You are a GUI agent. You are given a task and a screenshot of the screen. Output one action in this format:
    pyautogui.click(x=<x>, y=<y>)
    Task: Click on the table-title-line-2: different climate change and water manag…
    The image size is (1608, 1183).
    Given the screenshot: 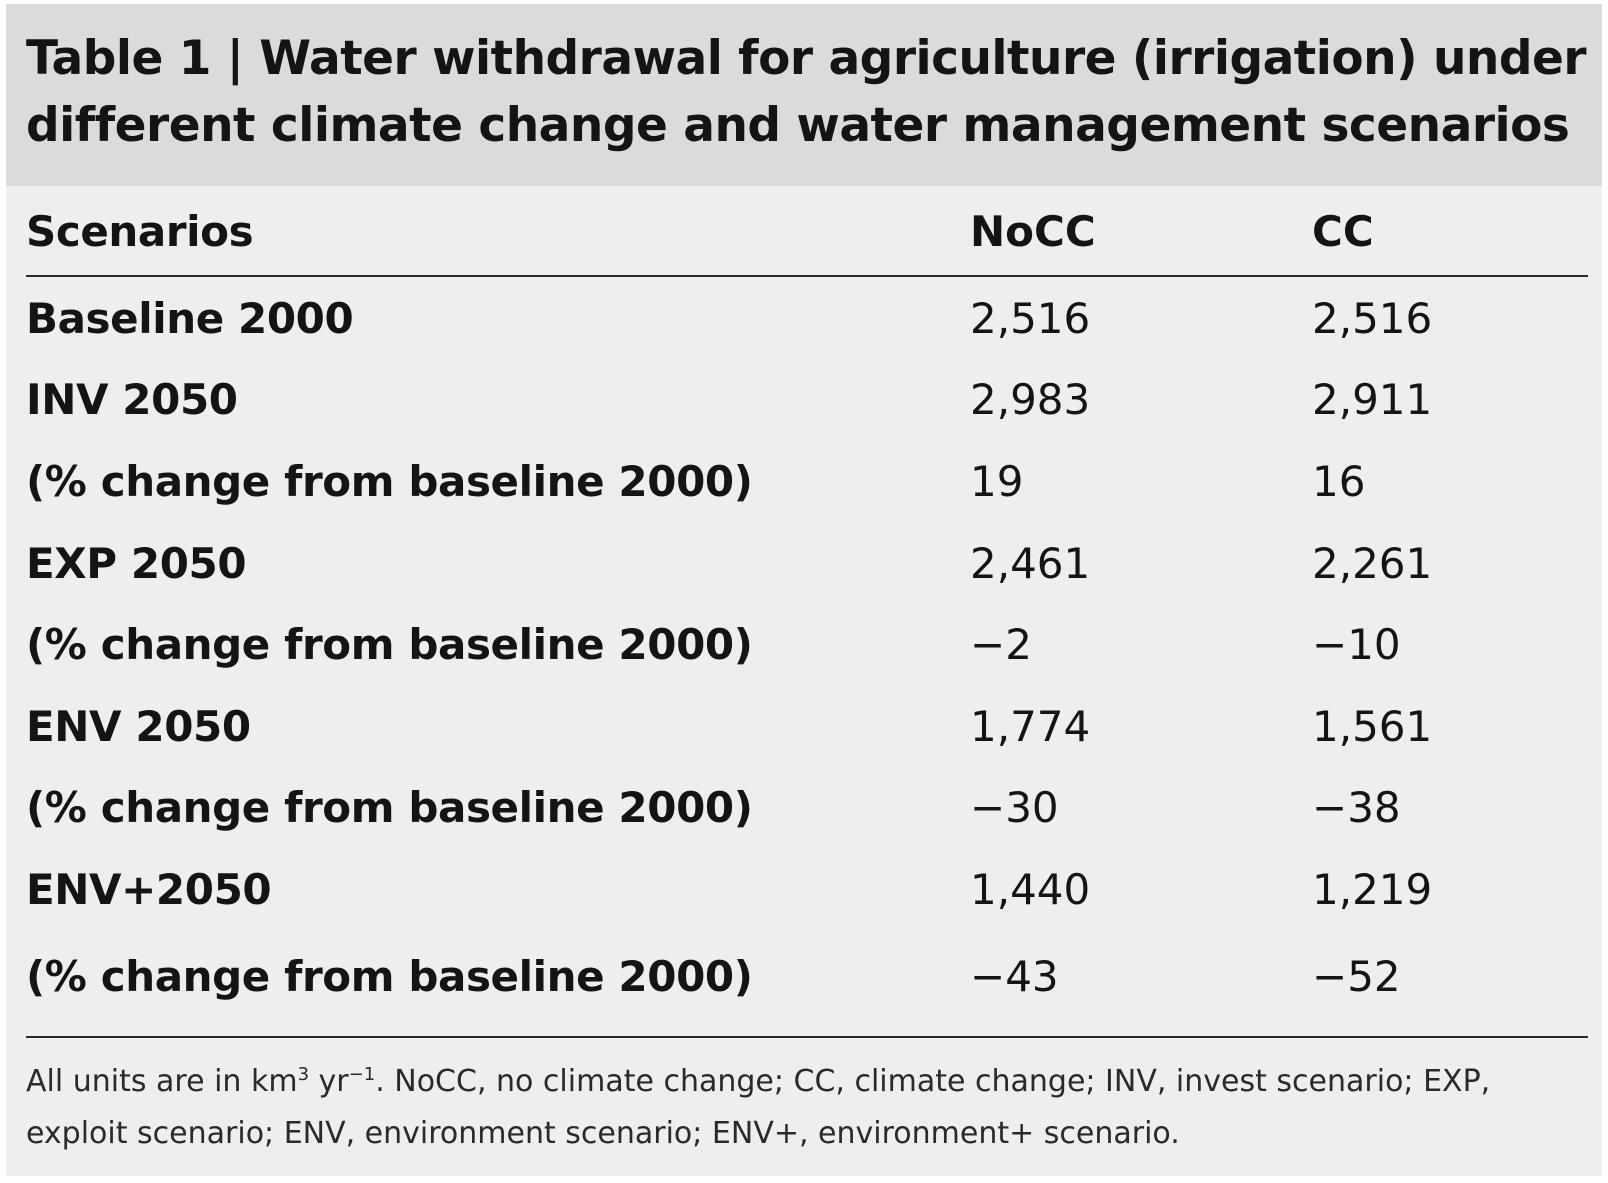 What is the action you would take?
    pyautogui.click(x=798, y=125)
    